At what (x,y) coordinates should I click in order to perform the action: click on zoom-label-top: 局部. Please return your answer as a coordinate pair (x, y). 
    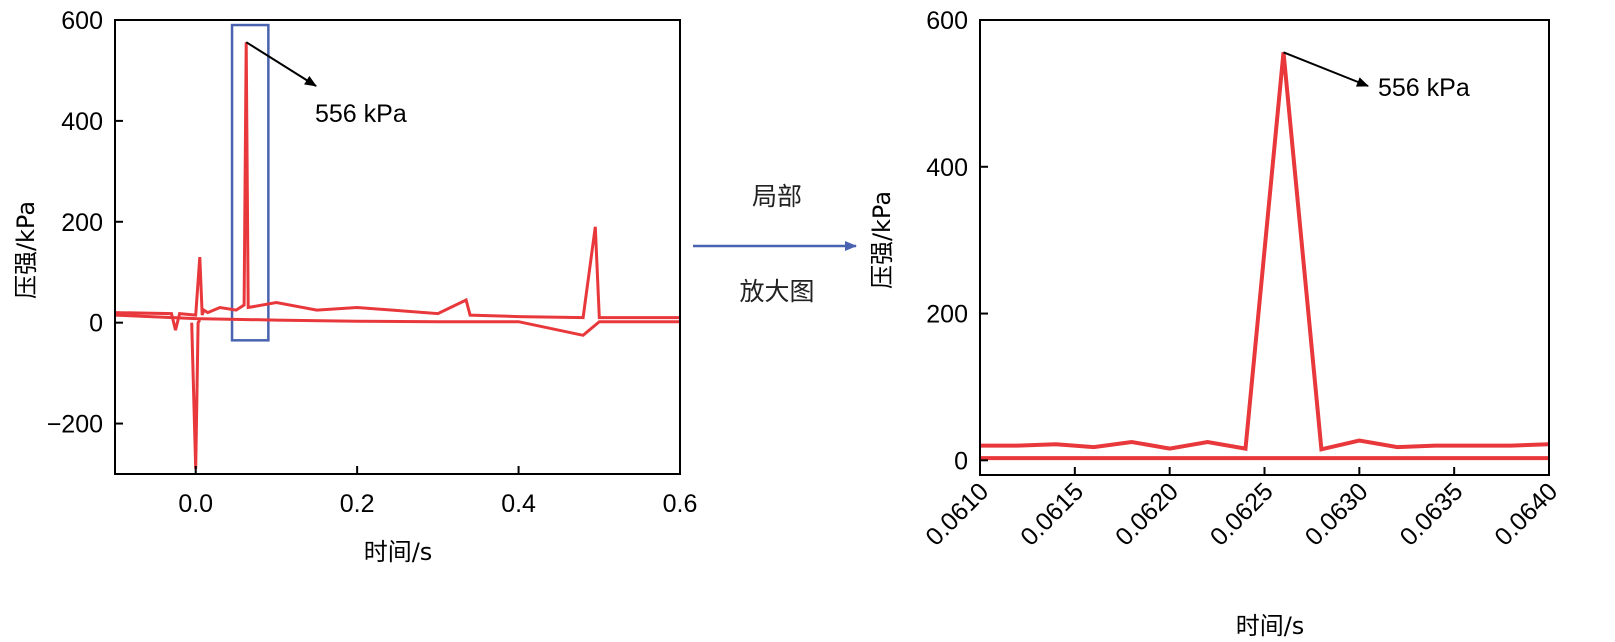
    Looking at the image, I should click on (777, 196).